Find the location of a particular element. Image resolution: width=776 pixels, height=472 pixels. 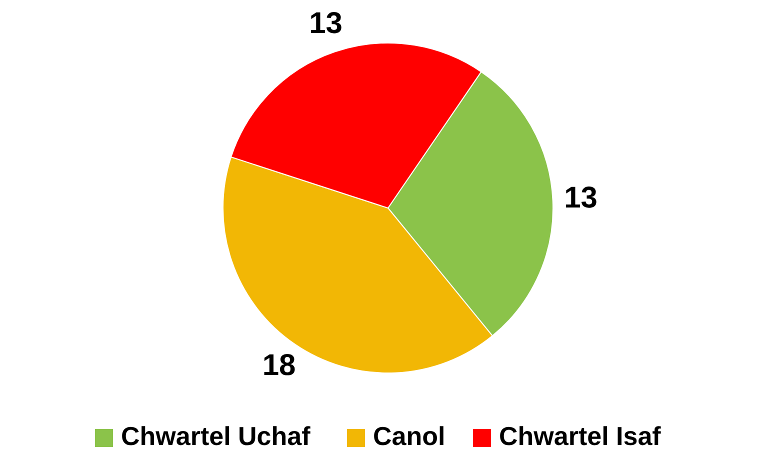

legend-label: Canol is located at coordinates (409, 435).